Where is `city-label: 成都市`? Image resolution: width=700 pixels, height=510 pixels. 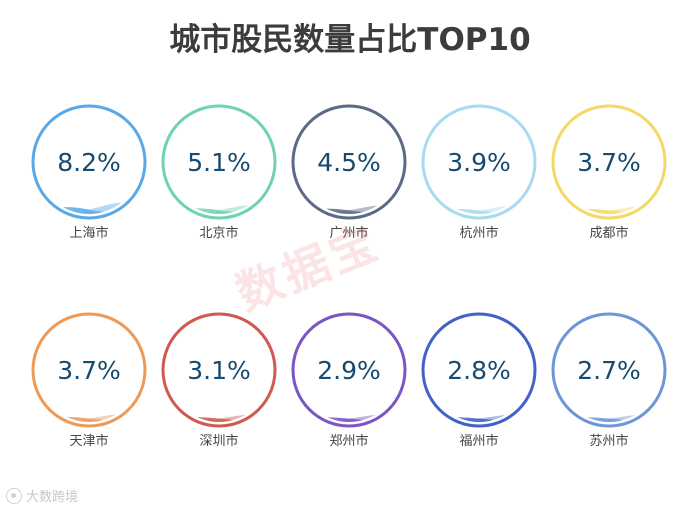 city-label: 成都市 is located at coordinates (608, 233).